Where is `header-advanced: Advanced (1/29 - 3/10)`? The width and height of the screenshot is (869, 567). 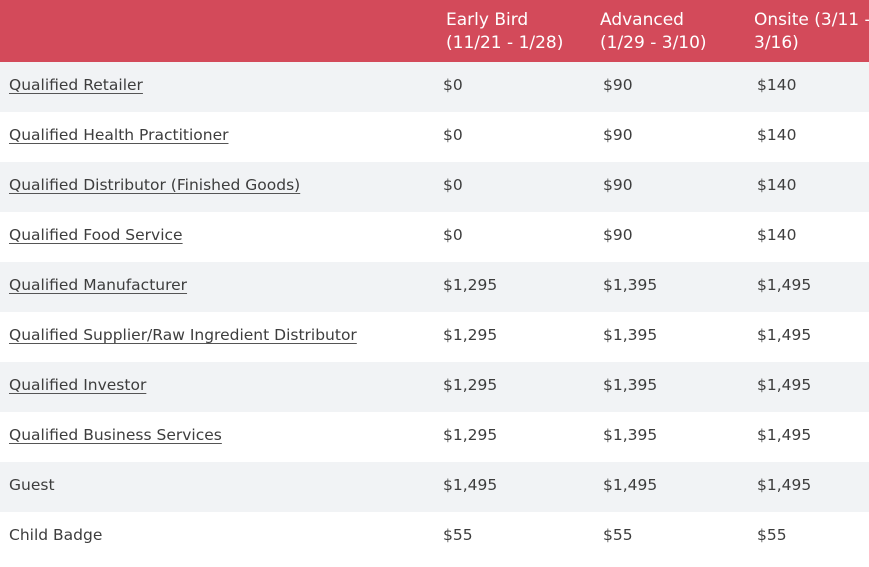 header-advanced: Advanced (1/29 - 3/10) is located at coordinates (668, 31).